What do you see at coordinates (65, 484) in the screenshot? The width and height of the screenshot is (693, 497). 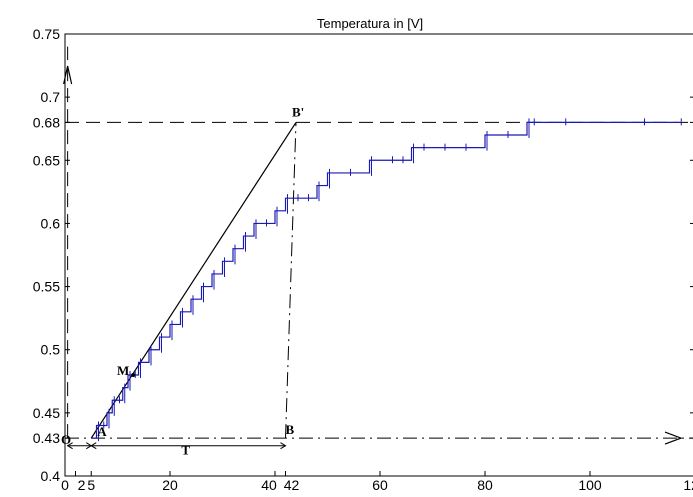 I see `x-tick-label: 0` at bounding box center [65, 484].